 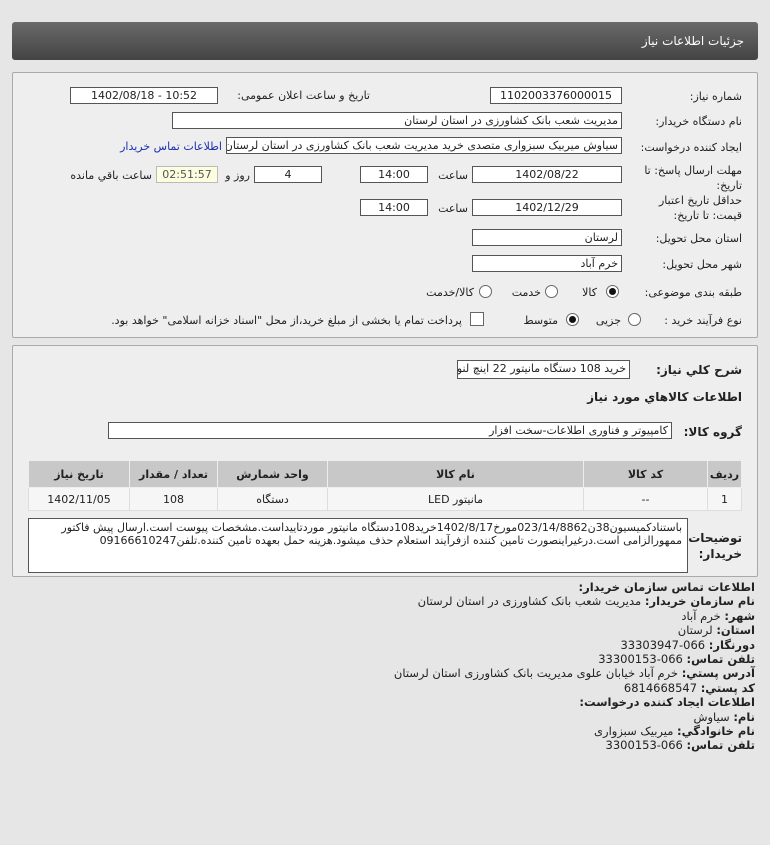 What do you see at coordinates (556, 95) in the screenshot?
I see `need-number-field: 1102003376000015` at bounding box center [556, 95].